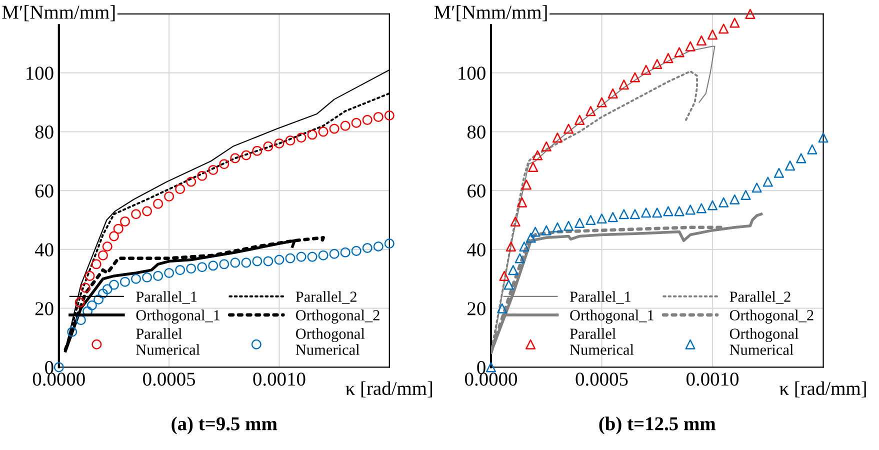 Image resolution: width=879 pixels, height=450 pixels. I want to click on text: (b) t=12.5 mm, so click(657, 425).